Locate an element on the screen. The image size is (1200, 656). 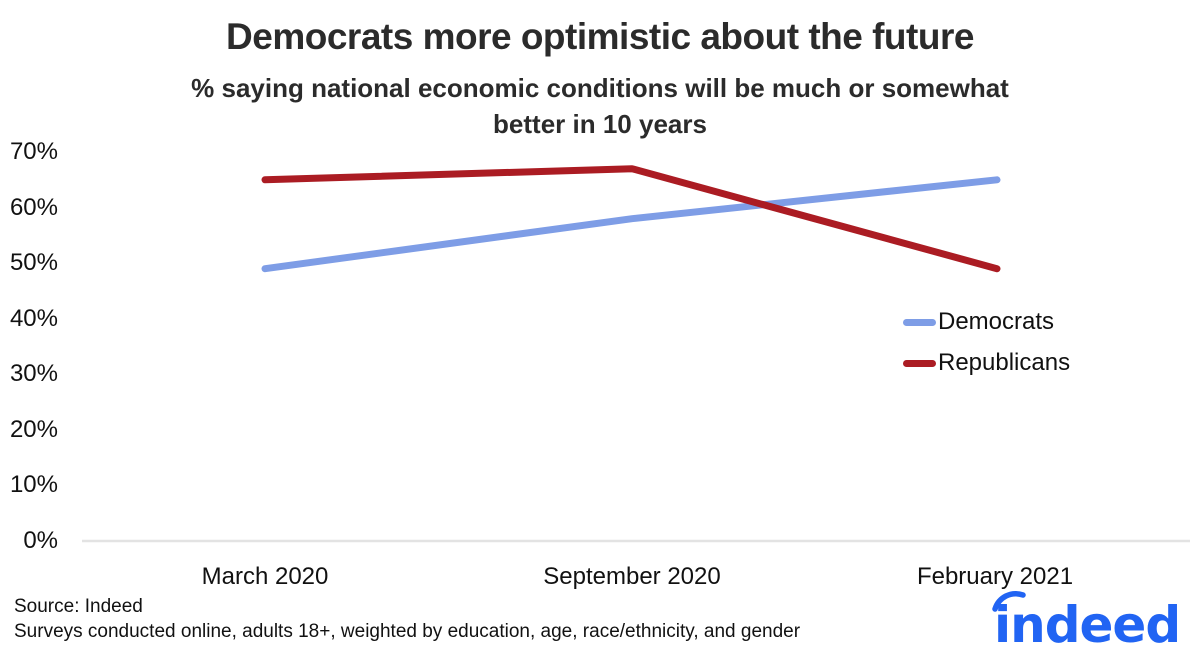
democrats-line-swatch-icon is located at coordinates (919, 322).